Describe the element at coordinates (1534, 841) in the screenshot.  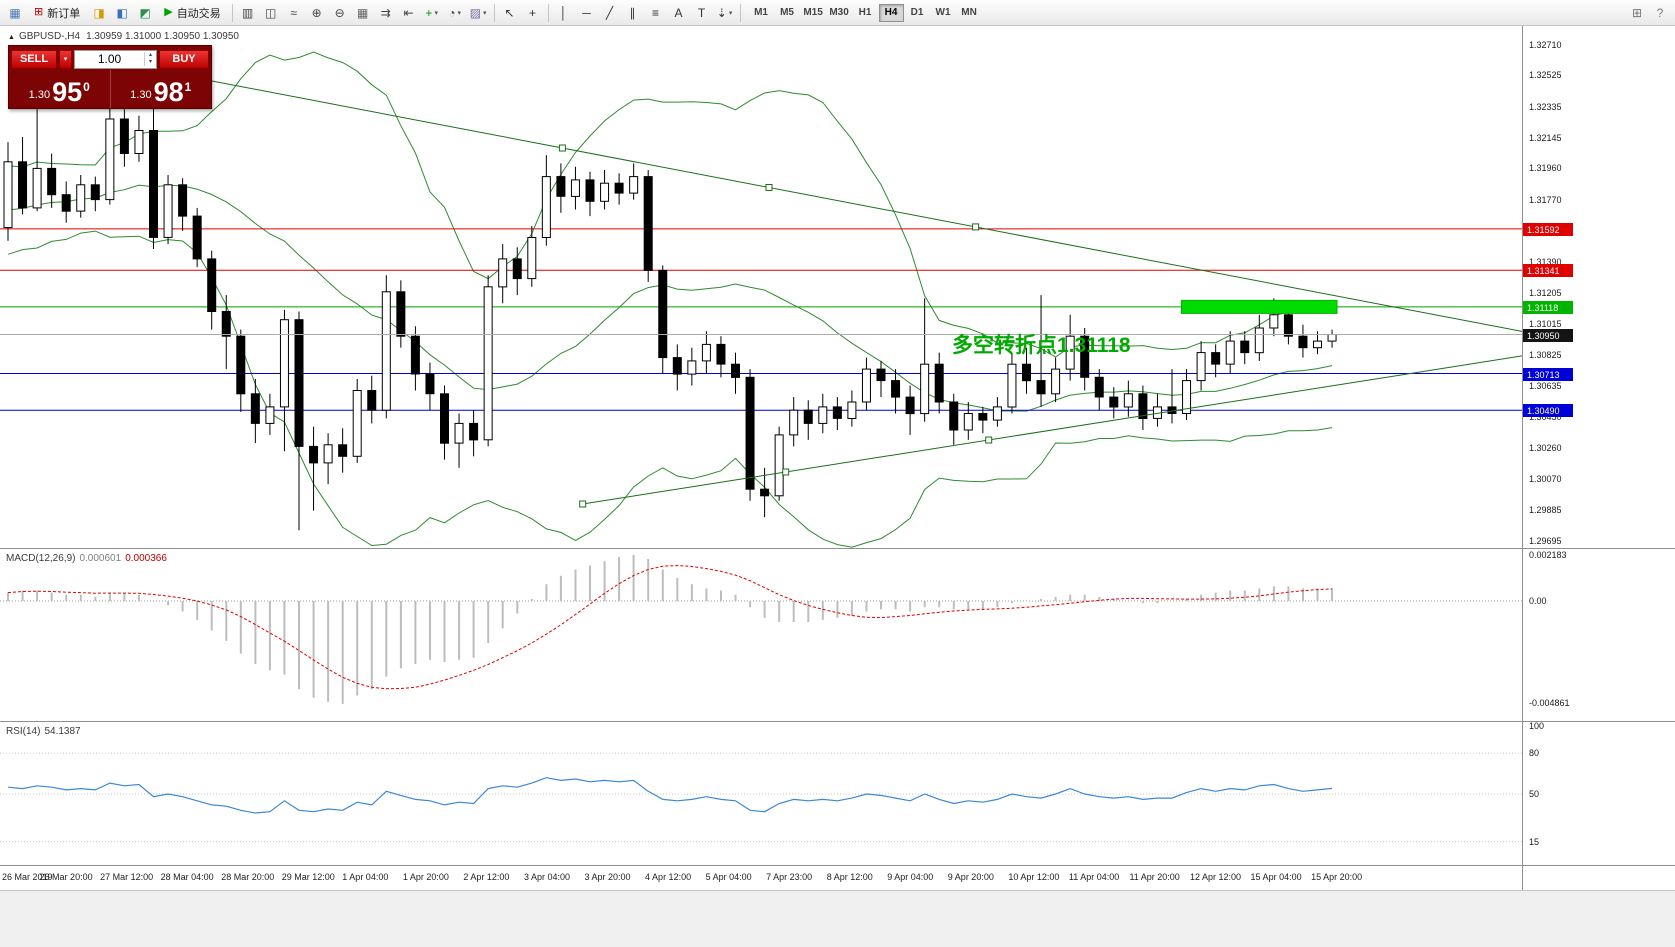
I see `rsi-axis-label: 15` at that location.